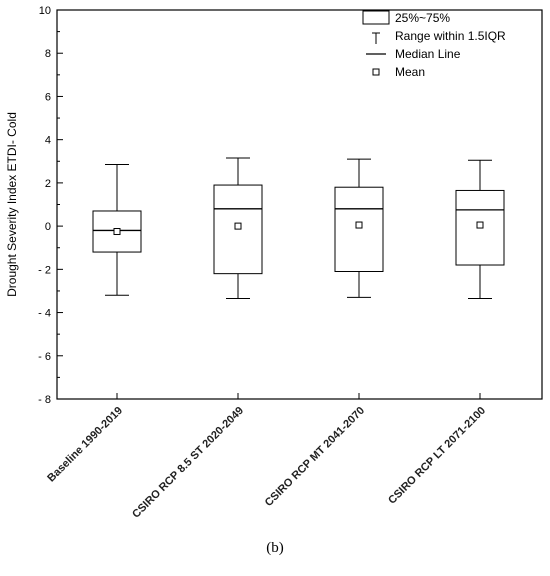 This screenshot has width=550, height=576. Describe the element at coordinates (48, 184) in the screenshot. I see `y-tick-label: 2` at that location.